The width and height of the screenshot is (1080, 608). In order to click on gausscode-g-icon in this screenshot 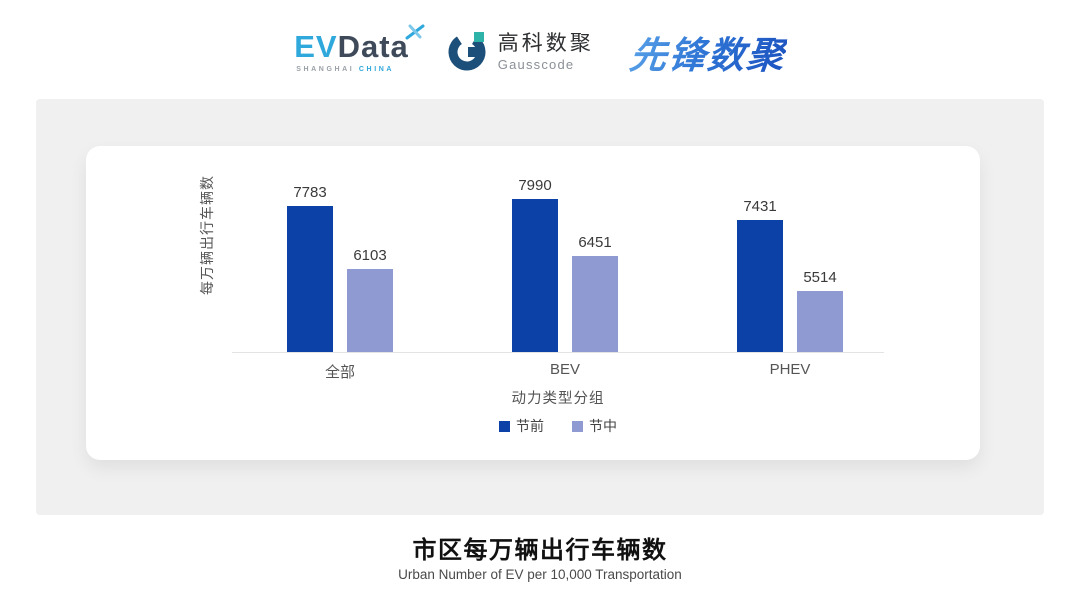, I will do `click(467, 51)`.